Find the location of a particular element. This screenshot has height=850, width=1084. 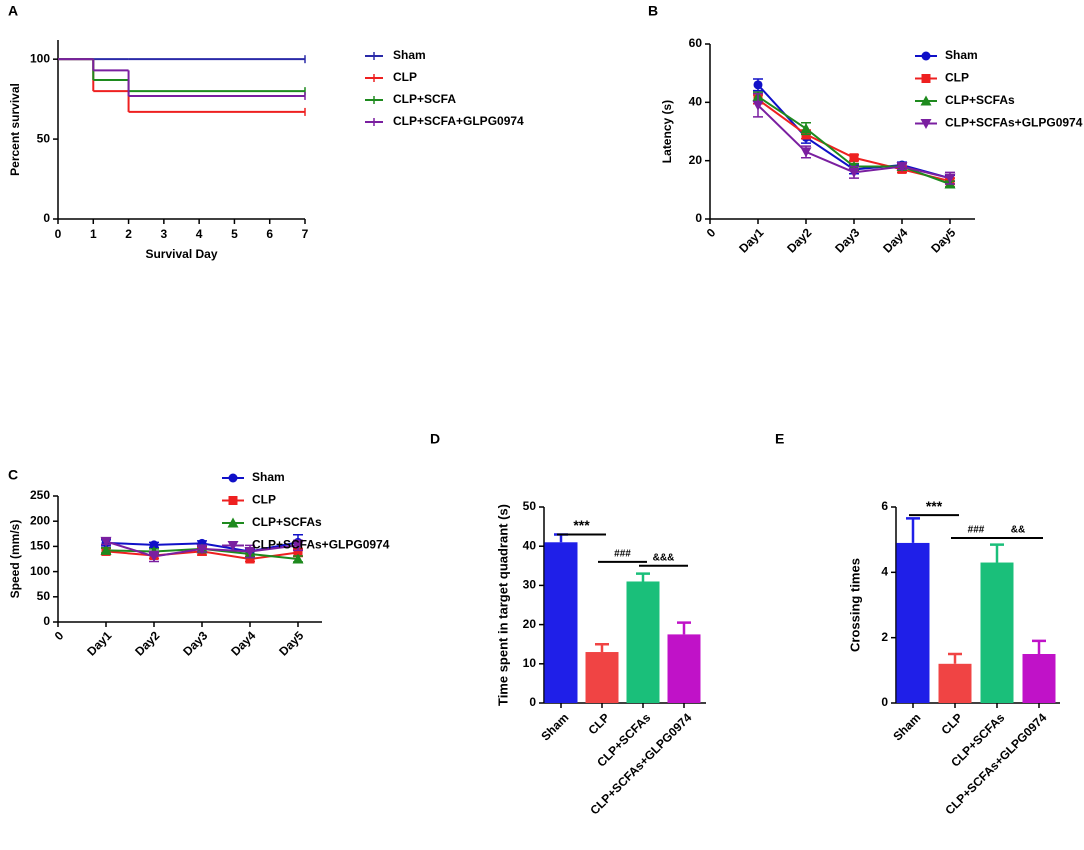

x-tick-label: 3 is located at coordinates (164, 234).